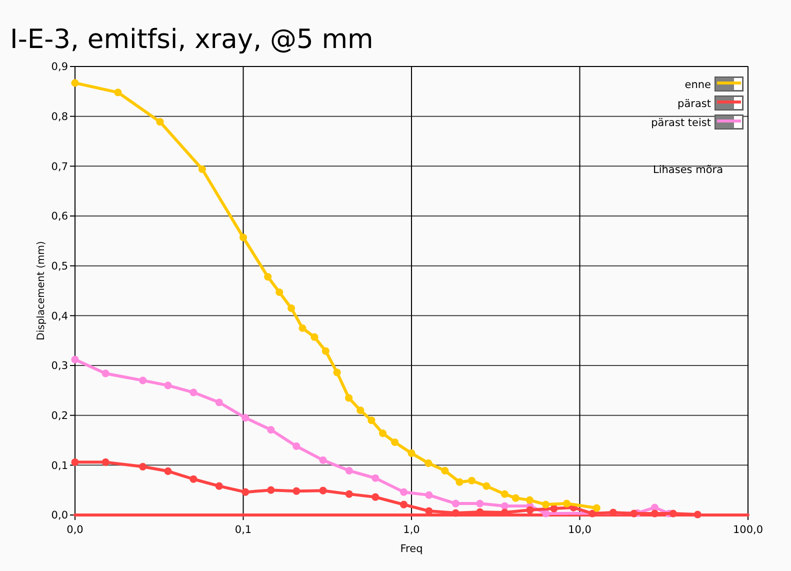  Describe the element at coordinates (59, 117) in the screenshot. I see `y-tick-label: 0,8` at that location.